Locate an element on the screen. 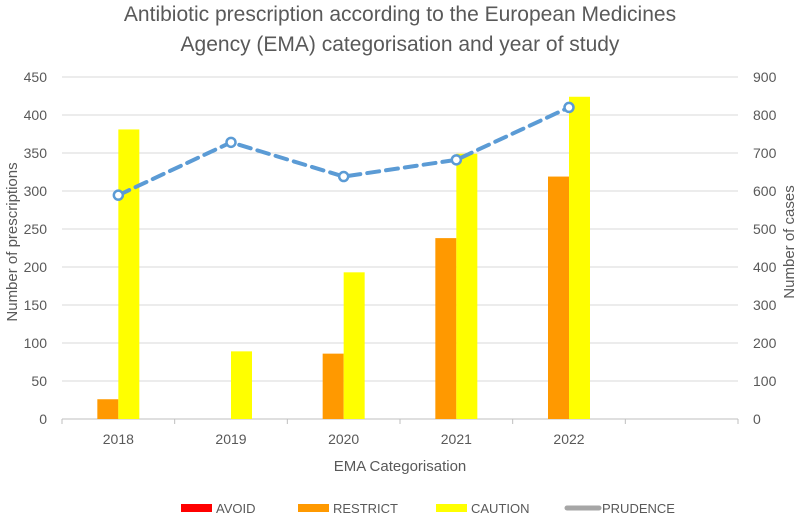 The image size is (800, 515). line-point-2021 is located at coordinates (456, 160).